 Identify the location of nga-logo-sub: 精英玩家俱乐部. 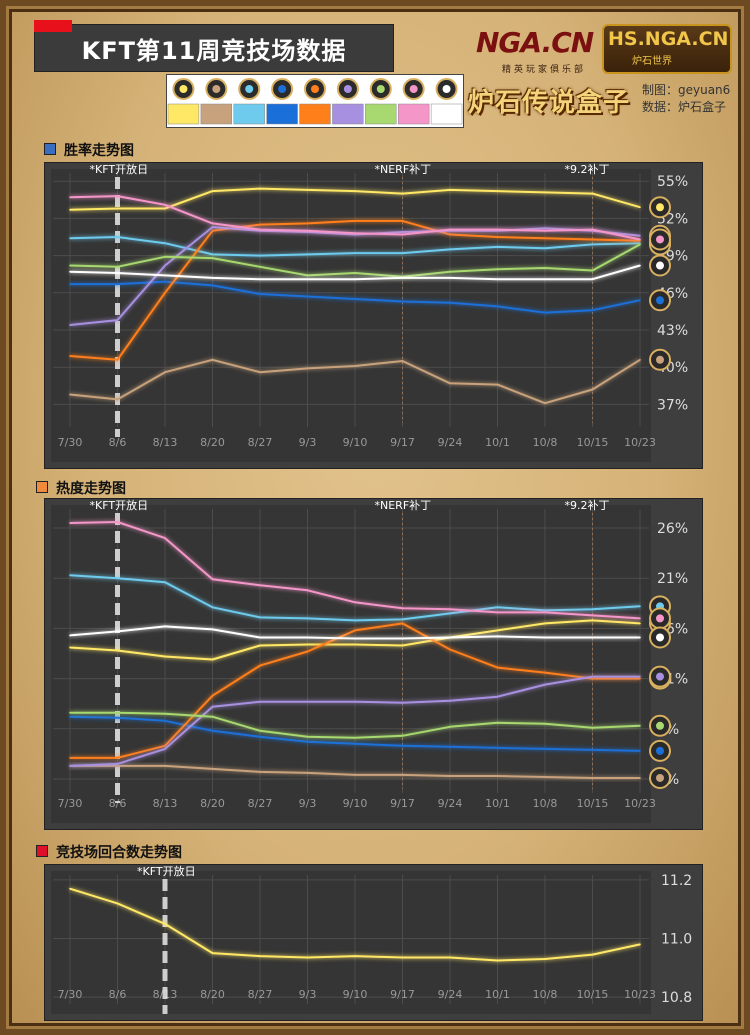
(544, 70).